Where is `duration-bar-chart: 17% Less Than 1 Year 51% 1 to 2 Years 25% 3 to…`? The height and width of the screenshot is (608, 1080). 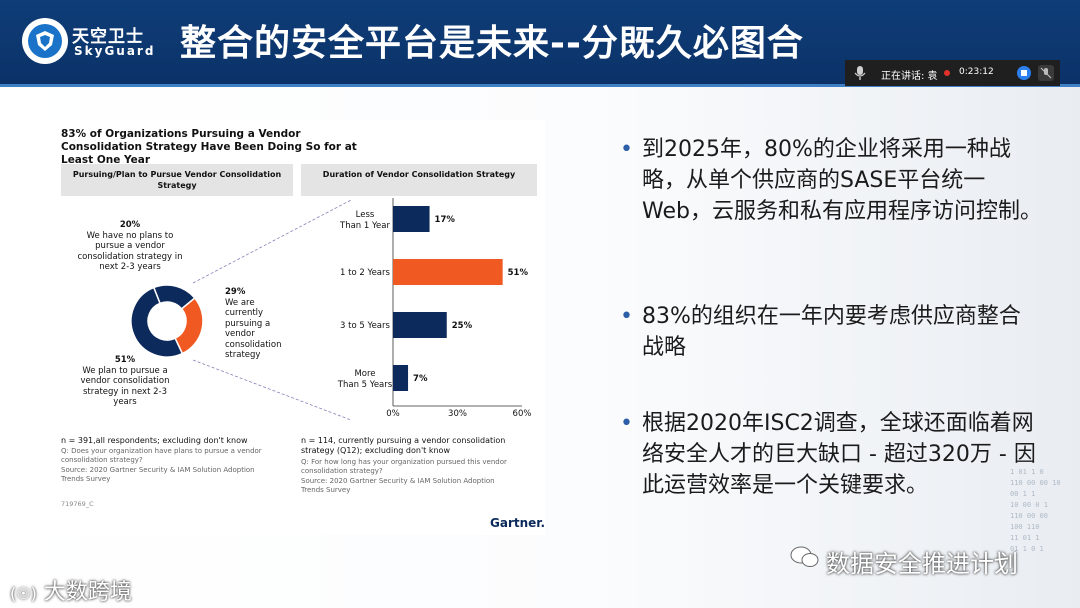 duration-bar-chart: 17% Less Than 1 Year 51% 1 to 2 Years 25% 3 to… is located at coordinates (434, 308).